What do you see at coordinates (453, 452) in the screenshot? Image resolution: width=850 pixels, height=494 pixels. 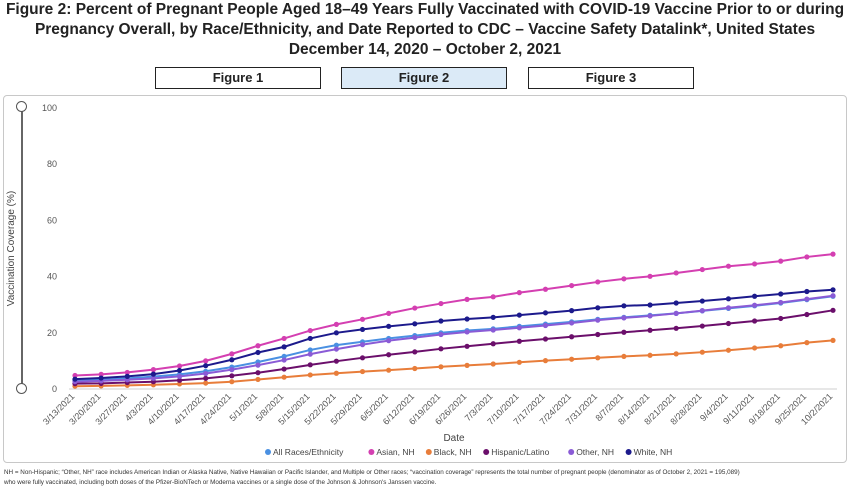 I see `legend-label: Black, NH` at bounding box center [453, 452].